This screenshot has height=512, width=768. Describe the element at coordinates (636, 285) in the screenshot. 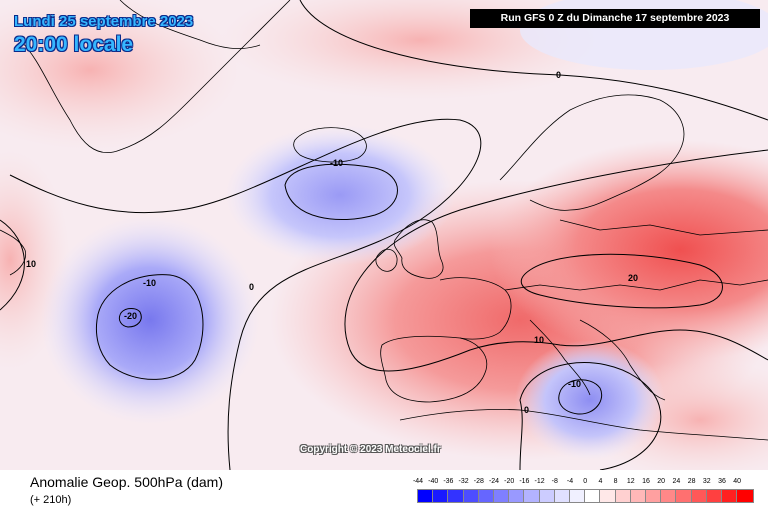

I see `border-central-europe` at that location.